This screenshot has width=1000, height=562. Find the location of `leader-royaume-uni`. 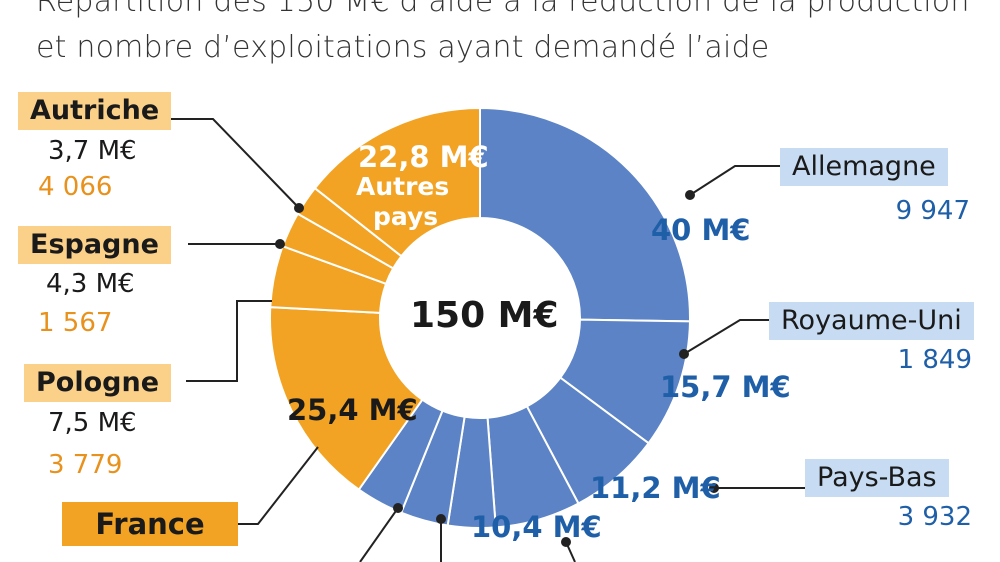

leader-royaume-uni is located at coordinates (726, 337).